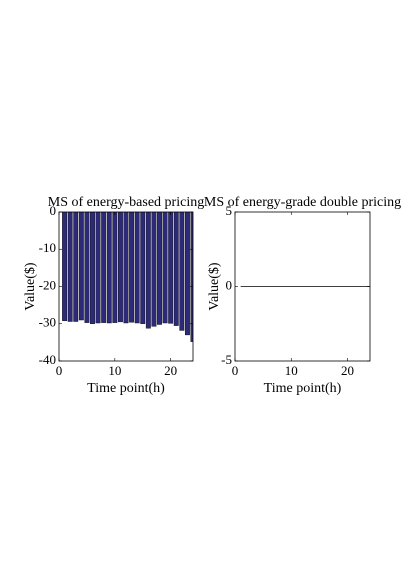  I want to click on y-tick-label: -5, so click(226, 359).